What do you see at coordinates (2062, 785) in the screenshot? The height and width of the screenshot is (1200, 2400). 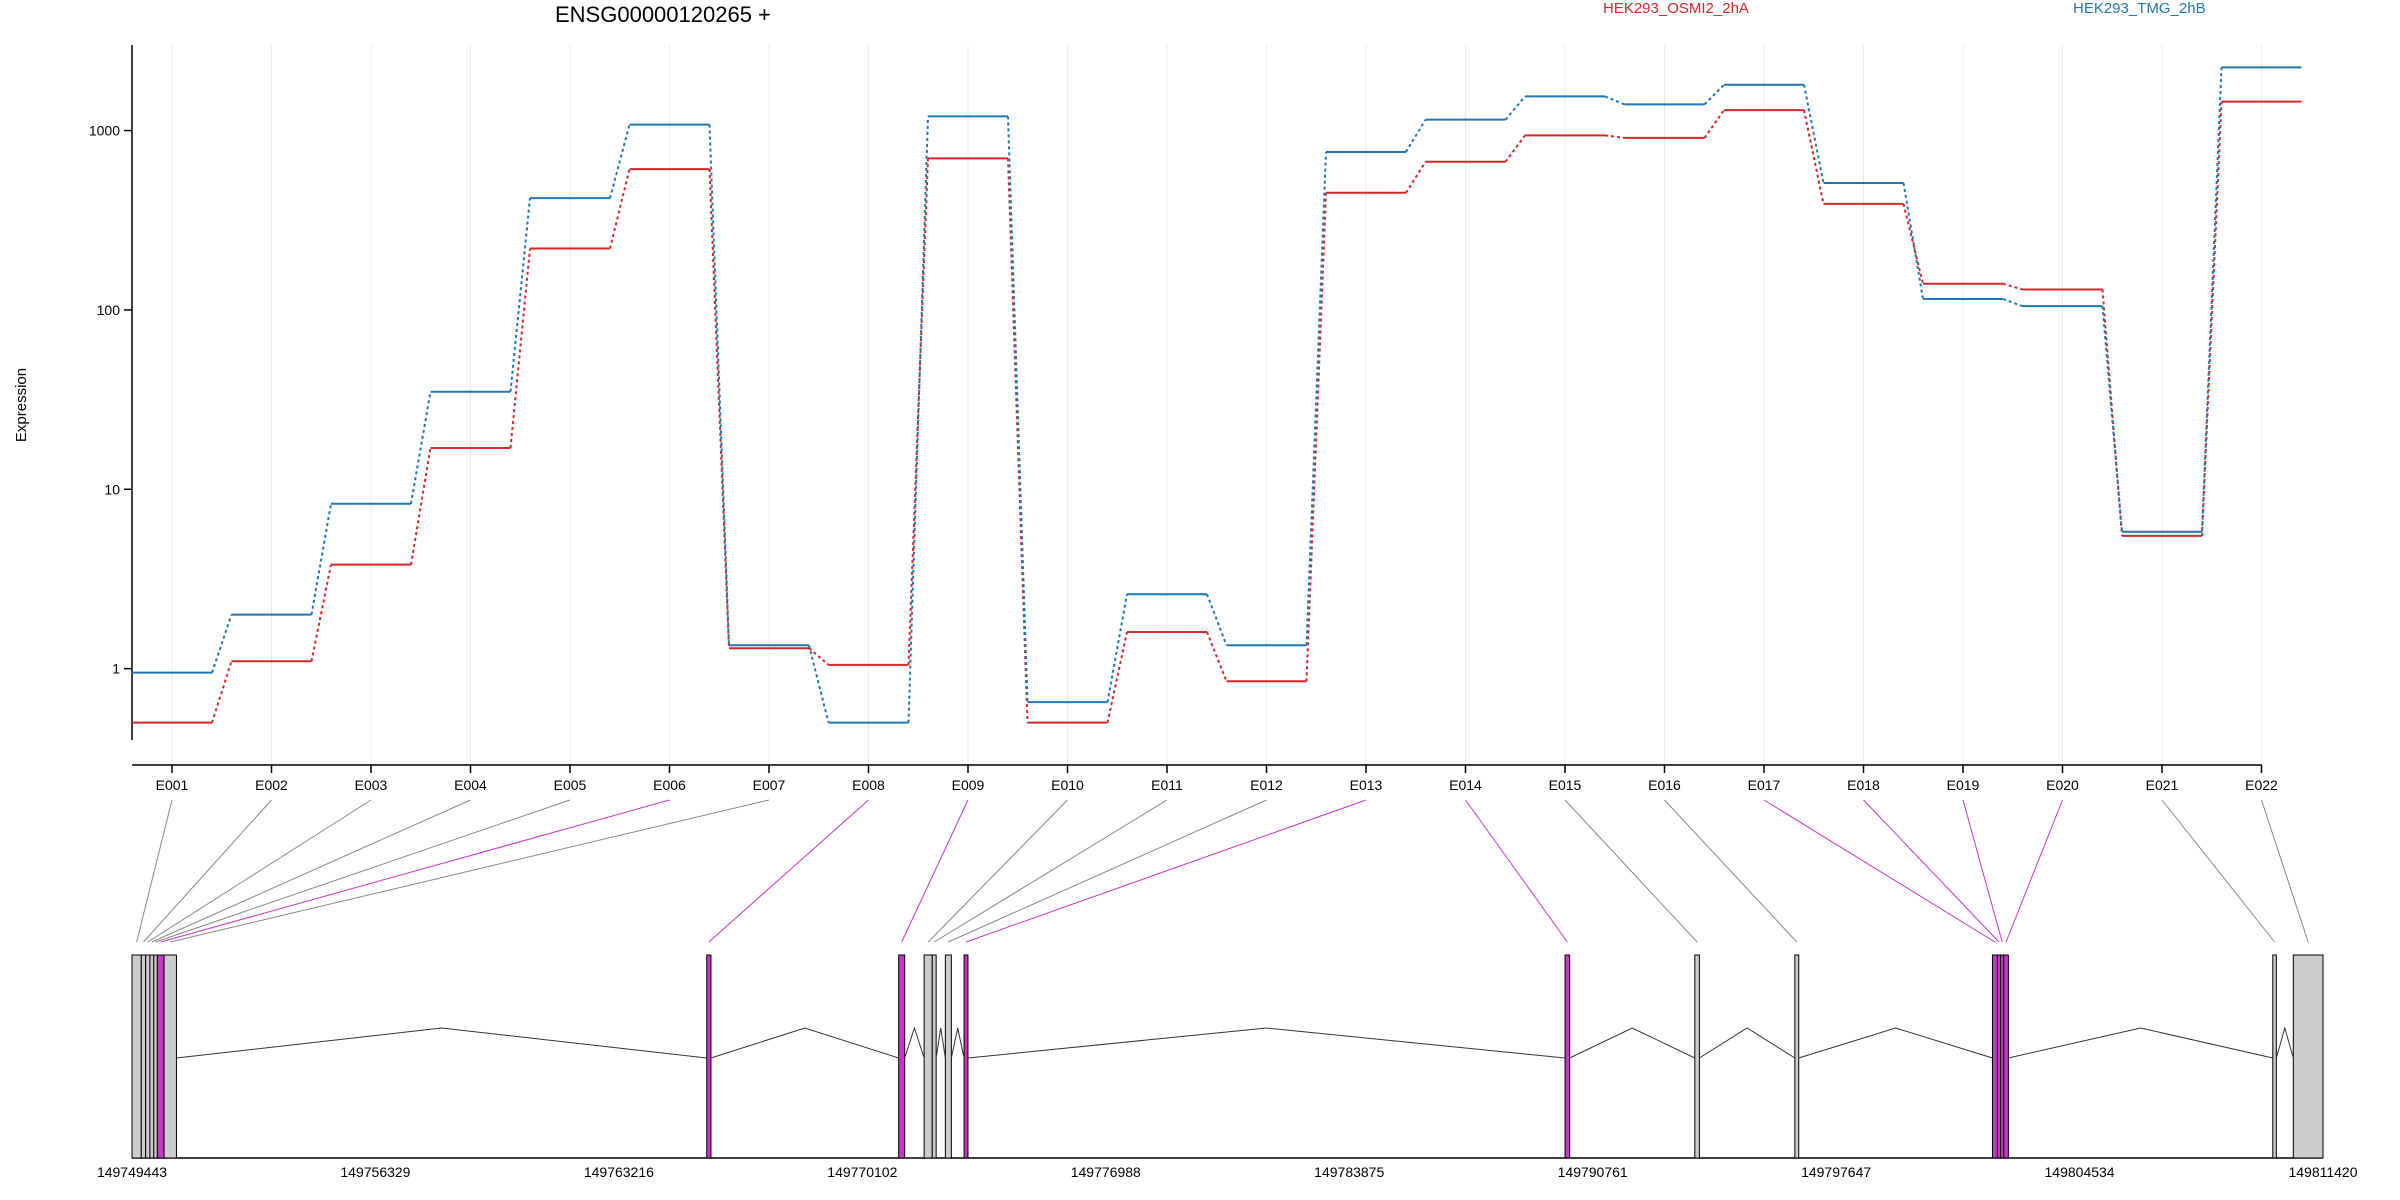 I see `x-tick-label: E020` at bounding box center [2062, 785].